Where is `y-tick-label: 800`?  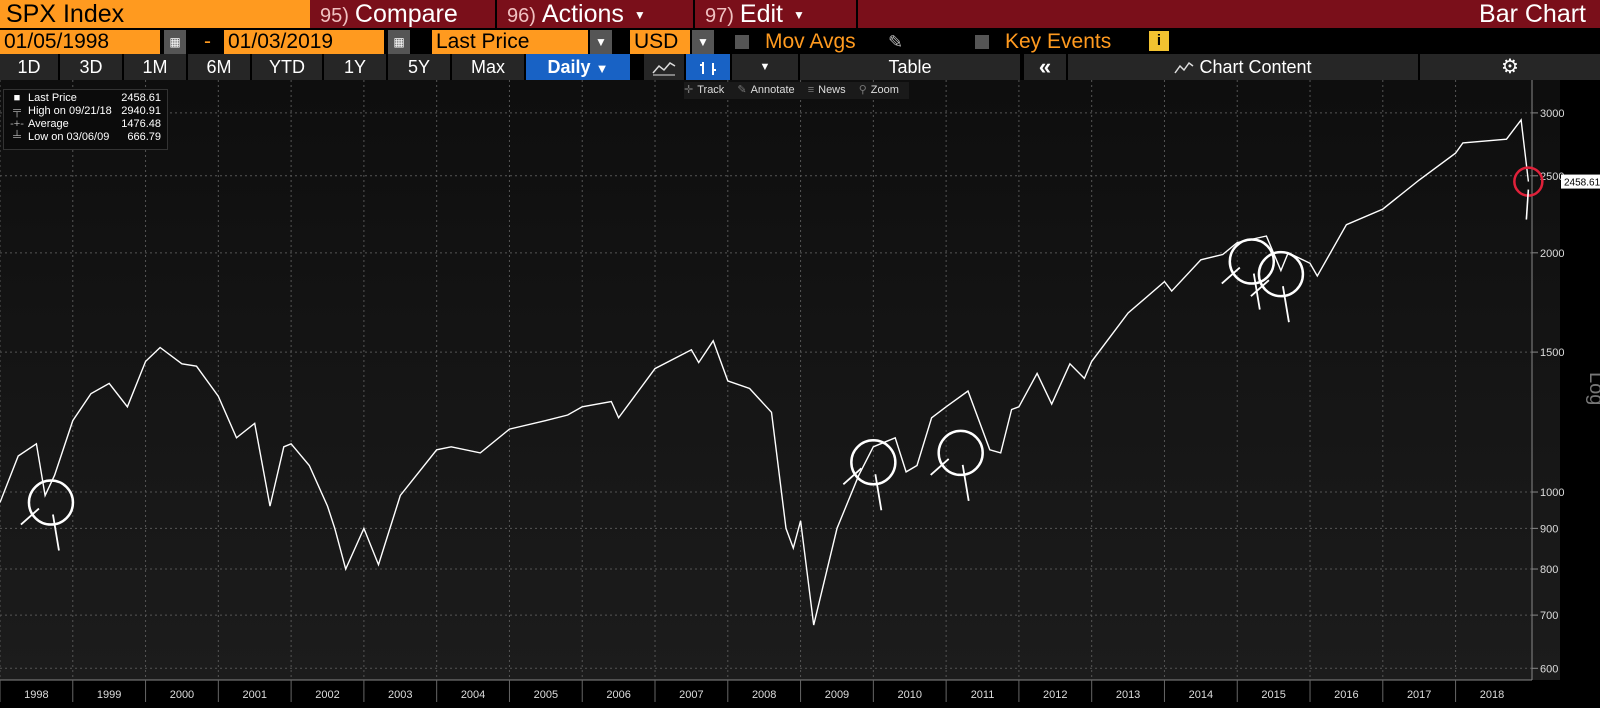
y-tick-label: 800 is located at coordinates (1549, 570).